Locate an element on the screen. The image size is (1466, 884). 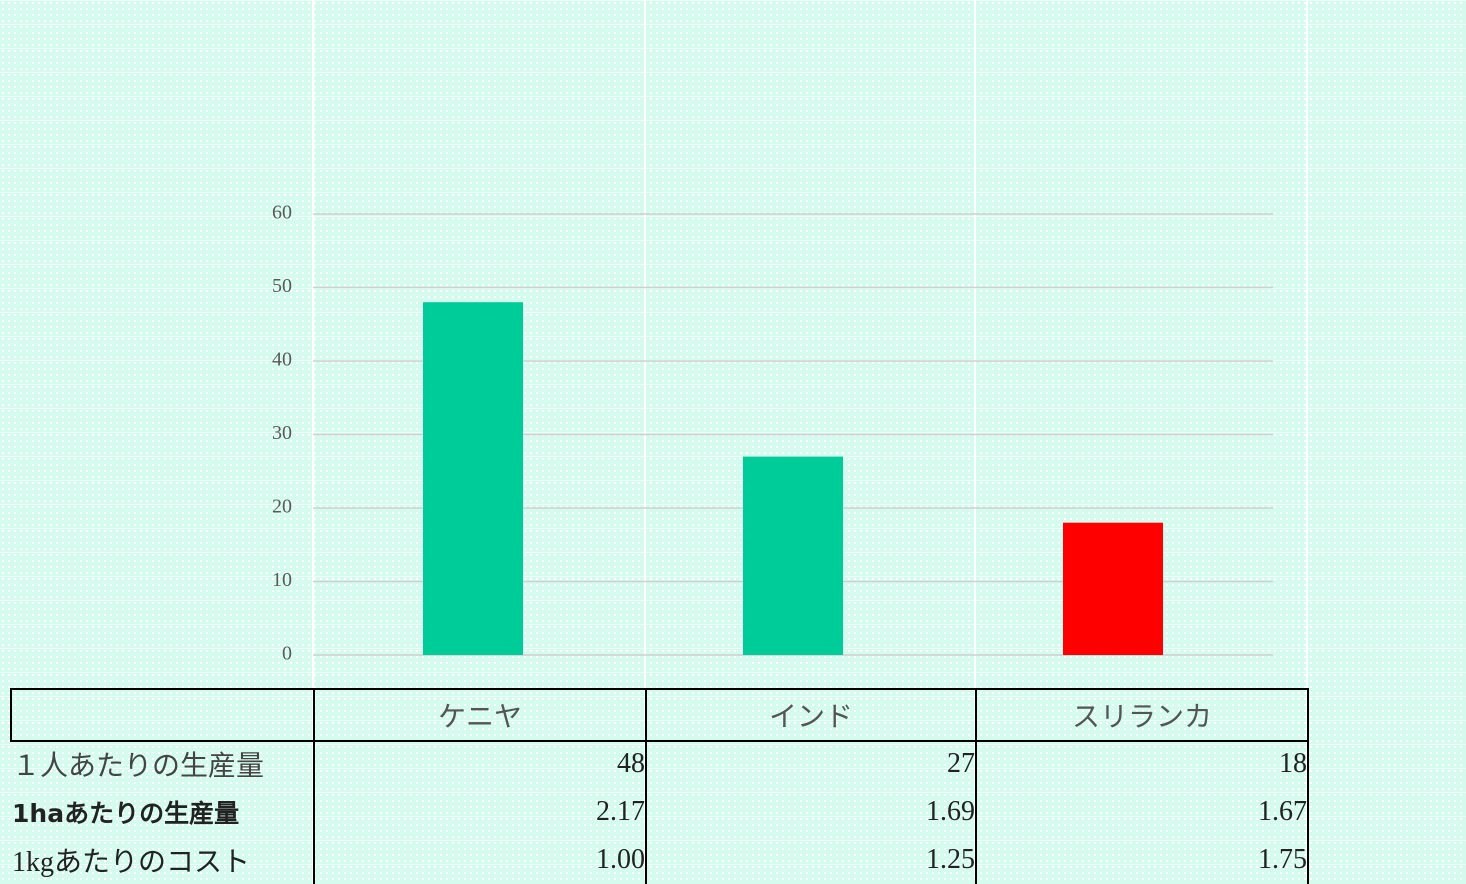
value-cell: 1.00 is located at coordinates (480, 860).